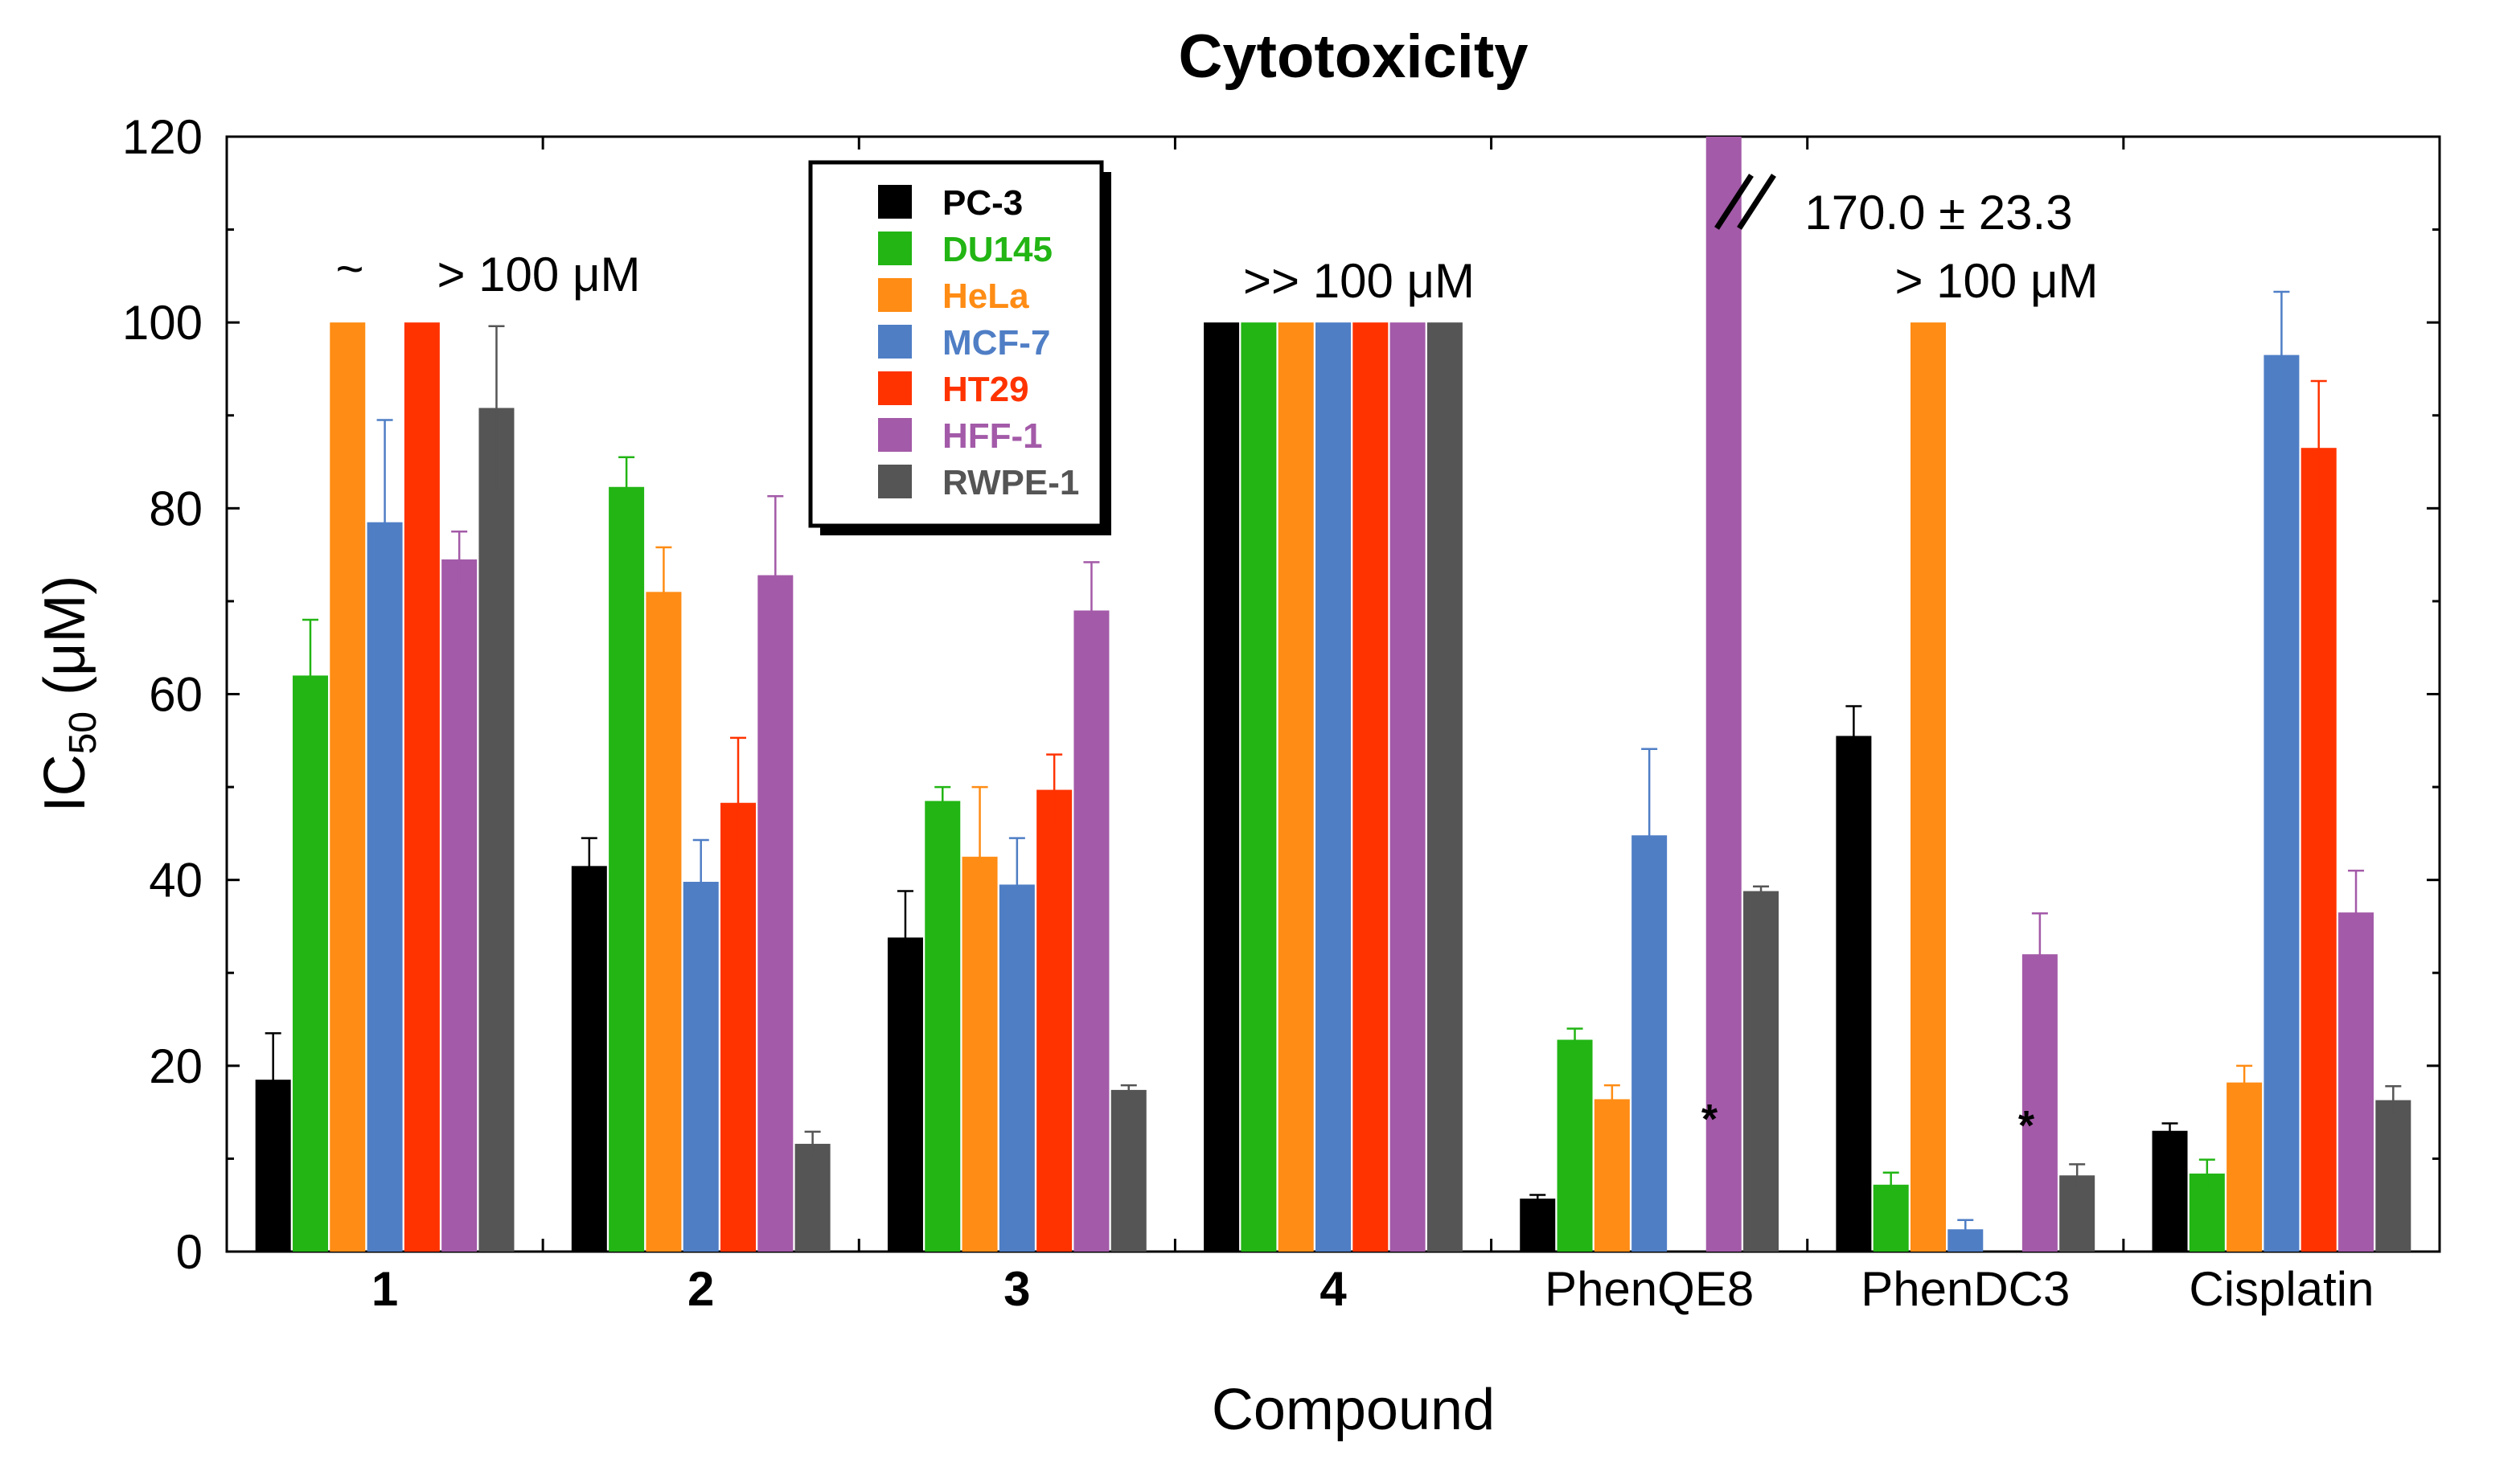 The image size is (2520, 1463). I want to click on bar-pc-3-phendc3, so click(1854, 994).